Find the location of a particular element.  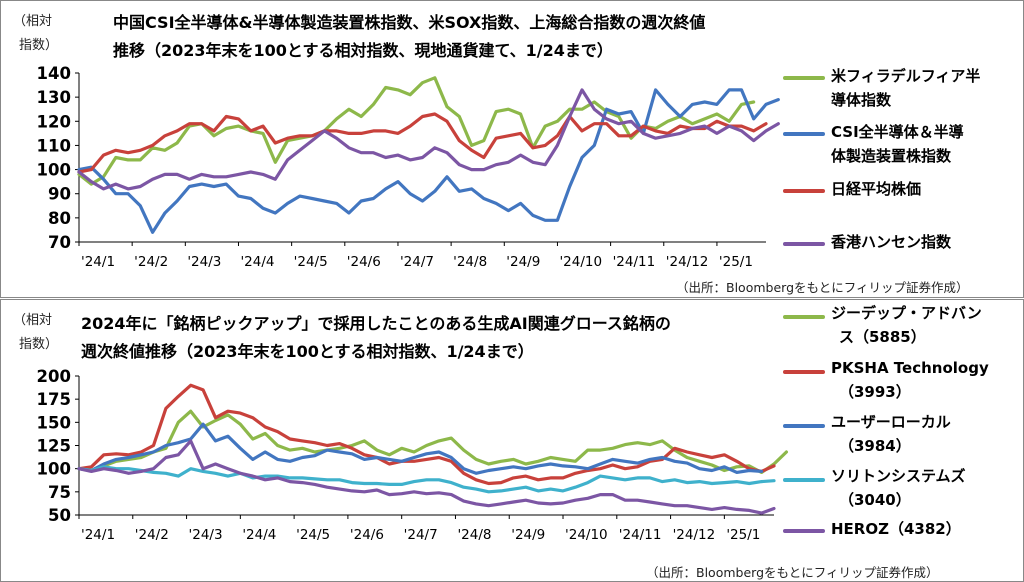

x-tick-label-1-11: '24/12 is located at coordinates (687, 262).